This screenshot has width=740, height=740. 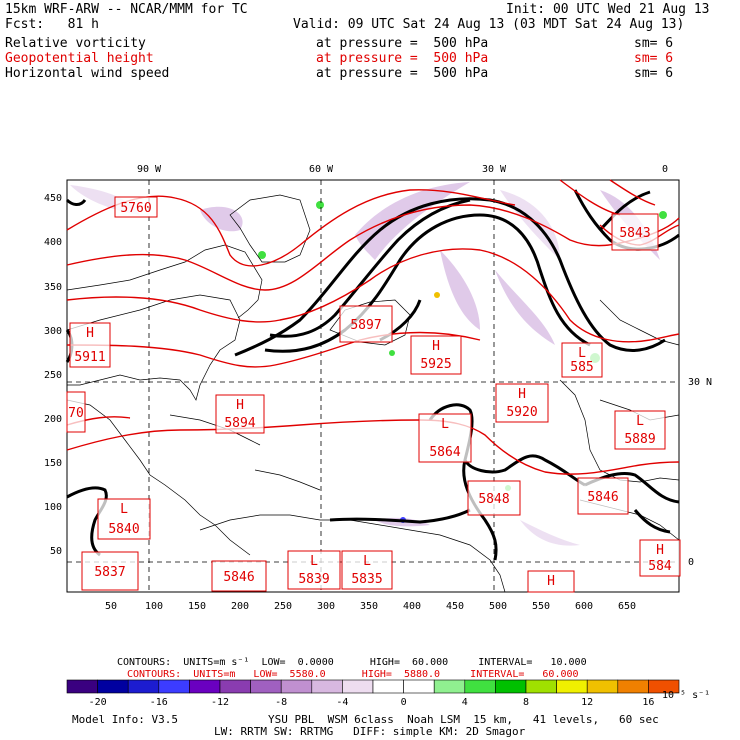 What do you see at coordinates (197, 606) in the screenshot?
I see `x-tick-label: 150` at bounding box center [197, 606].